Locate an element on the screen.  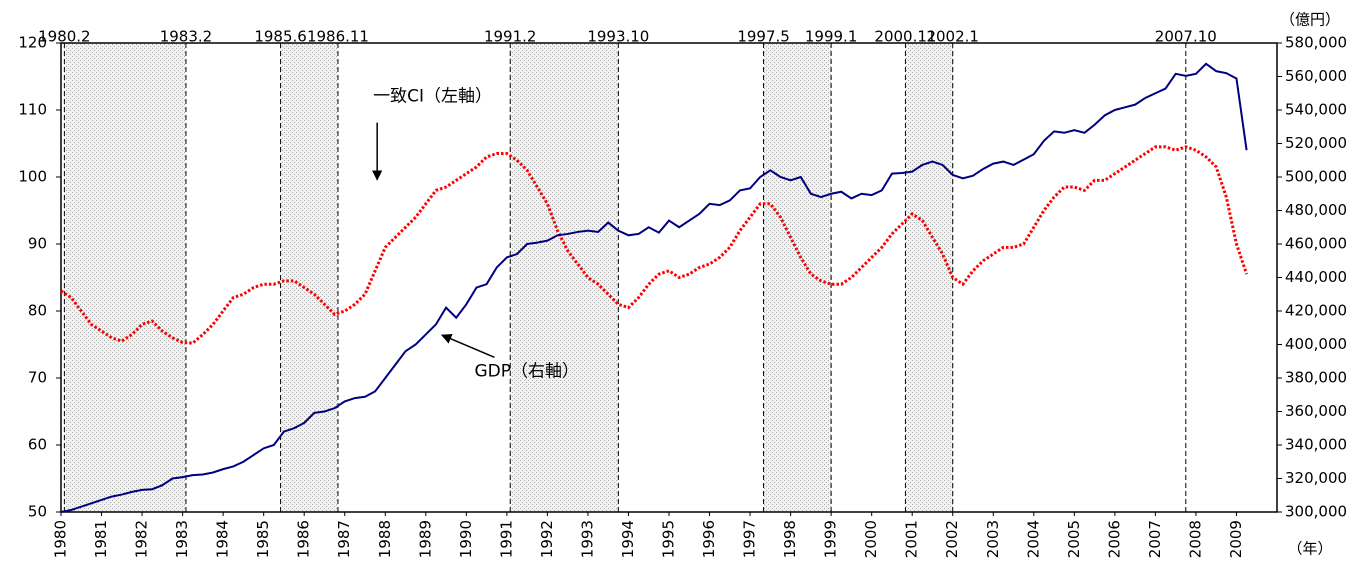
x-tick-label: 1984 is located at coordinates (223, 539).